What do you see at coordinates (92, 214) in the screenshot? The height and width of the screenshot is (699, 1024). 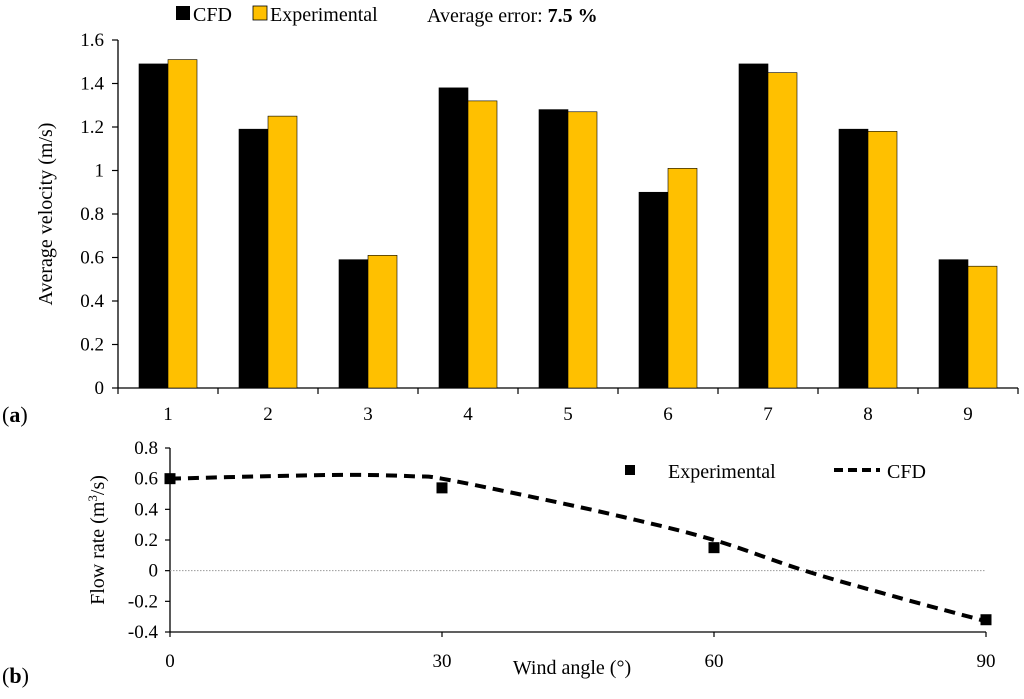 I see `bar-y-tick-label: 0.8` at bounding box center [92, 214].